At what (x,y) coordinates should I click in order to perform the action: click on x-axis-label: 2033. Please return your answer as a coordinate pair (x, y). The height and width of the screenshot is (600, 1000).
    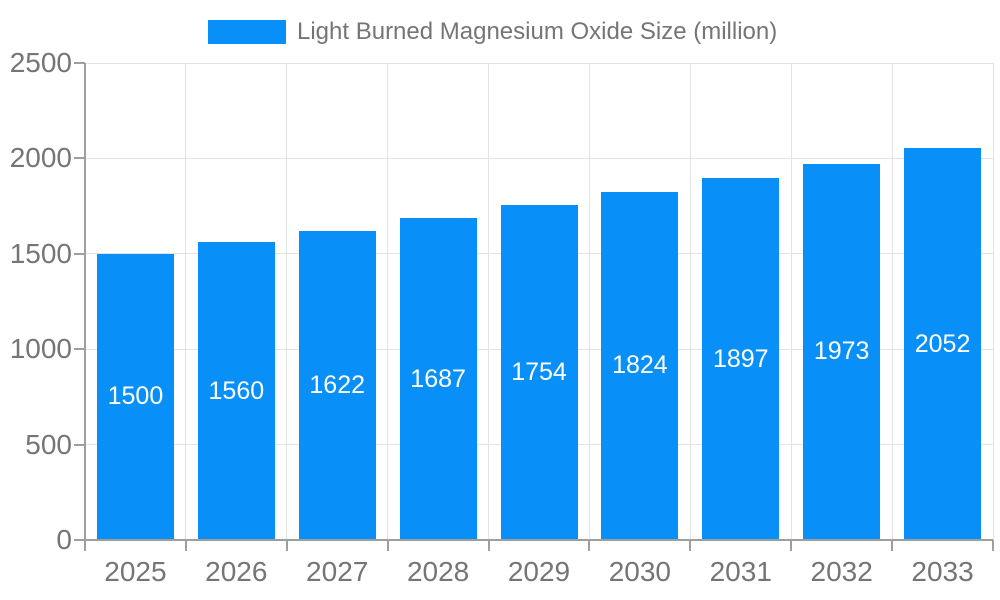
    Looking at the image, I should click on (942, 571).